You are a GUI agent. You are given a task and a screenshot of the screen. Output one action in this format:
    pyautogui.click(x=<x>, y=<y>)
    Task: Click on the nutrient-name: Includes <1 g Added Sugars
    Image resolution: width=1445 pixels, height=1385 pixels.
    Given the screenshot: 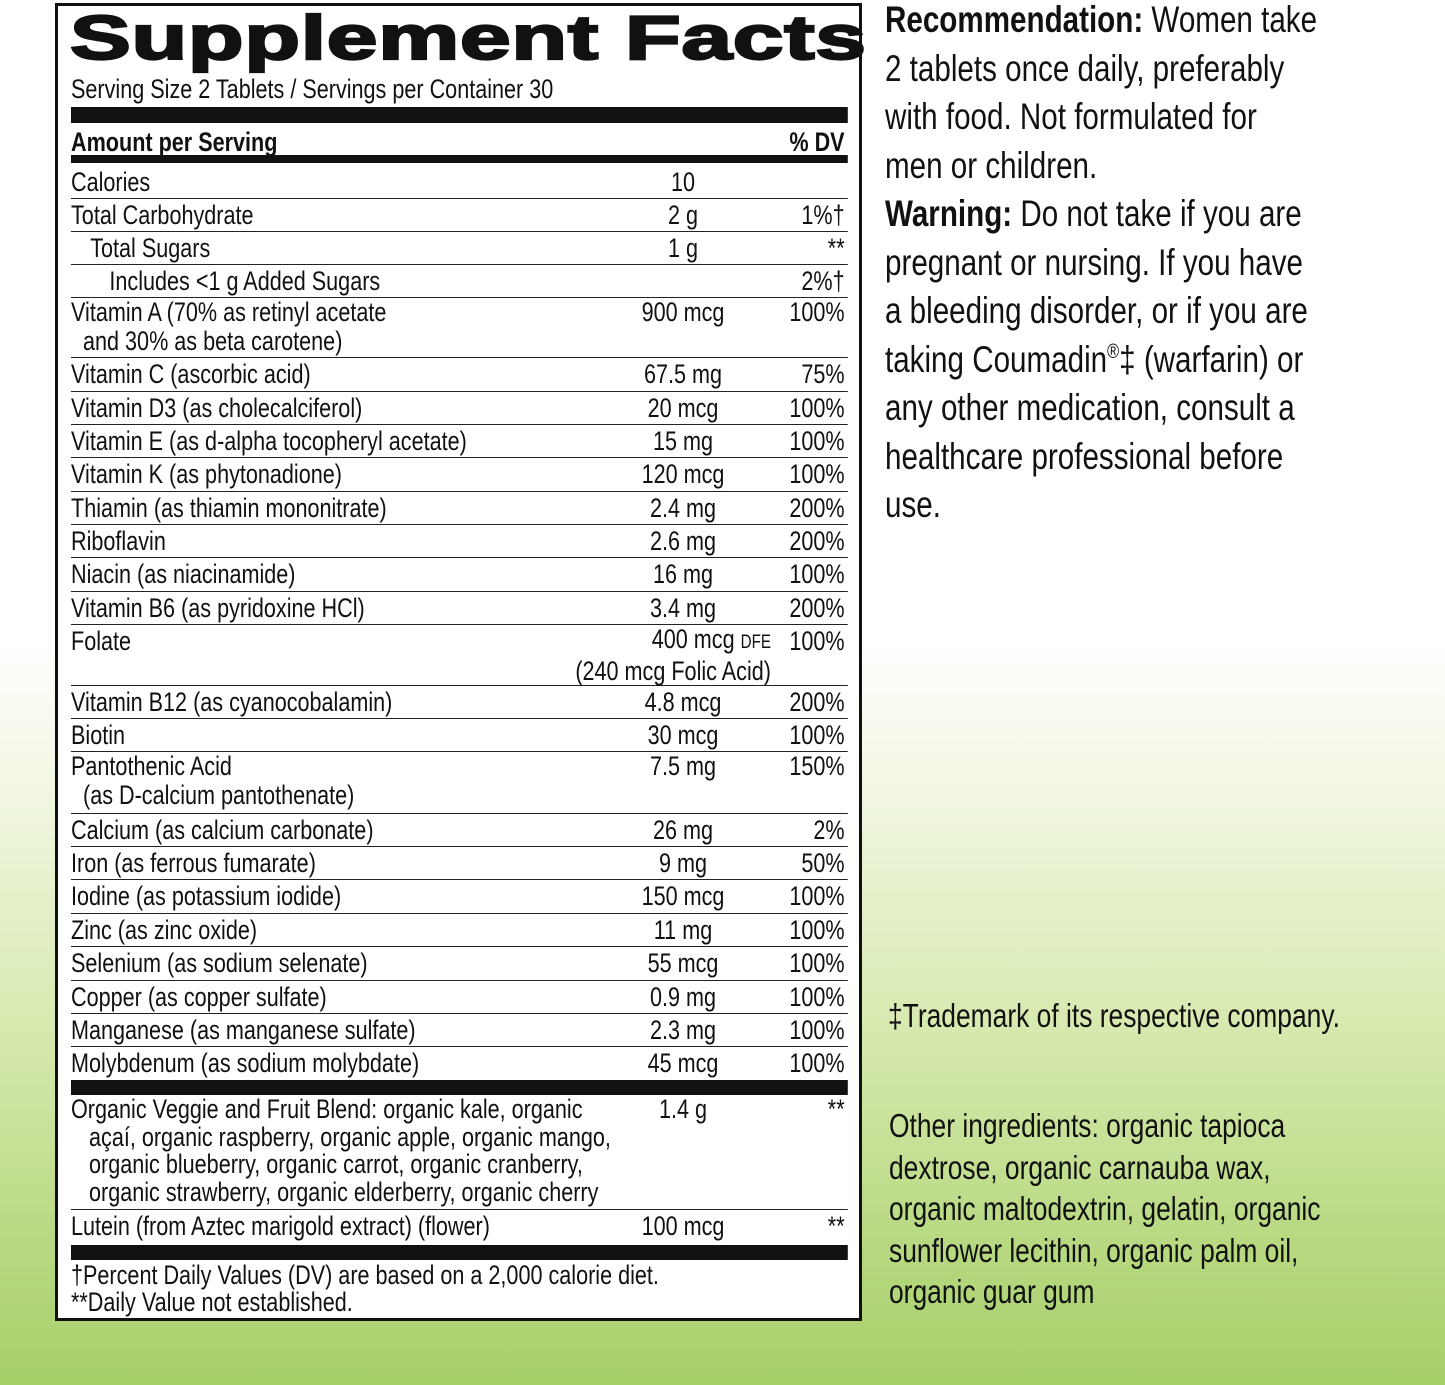 What is the action you would take?
    pyautogui.click(x=244, y=281)
    